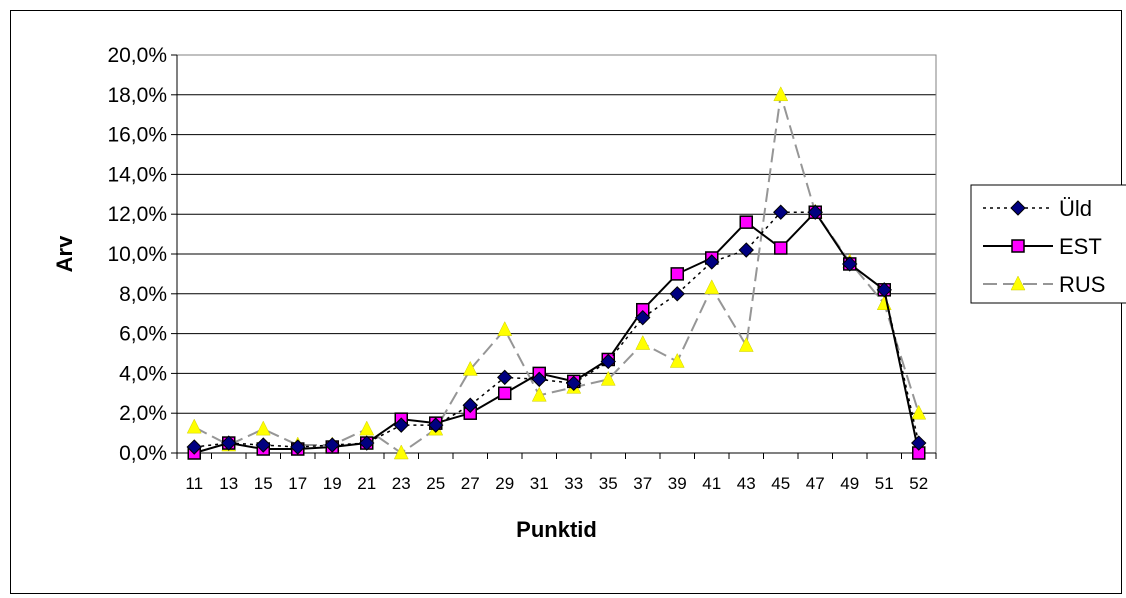 The image size is (1126, 598). I want to click on x-tick-label: 37, so click(642, 483).